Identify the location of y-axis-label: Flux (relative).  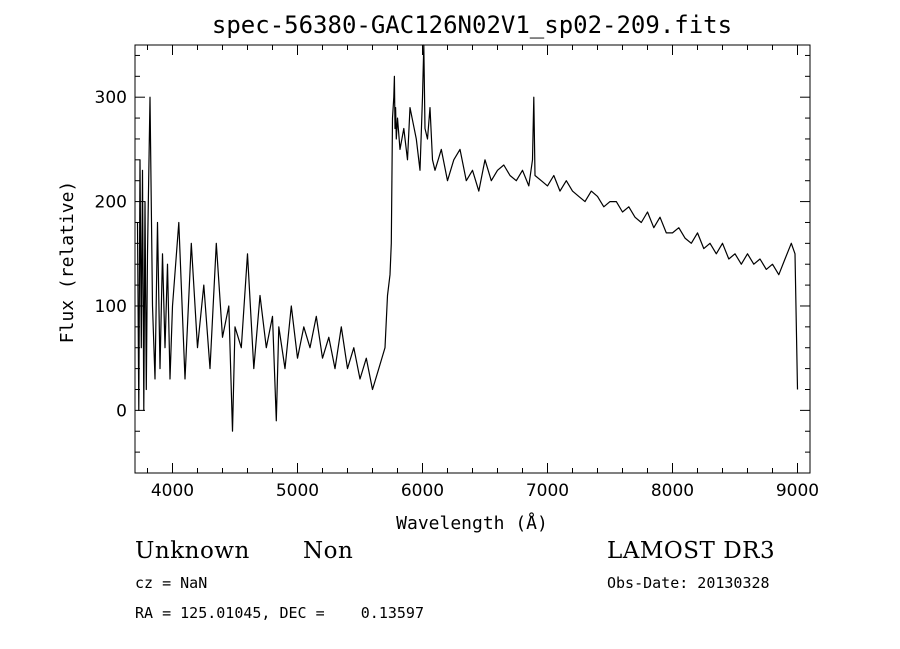
(67, 262).